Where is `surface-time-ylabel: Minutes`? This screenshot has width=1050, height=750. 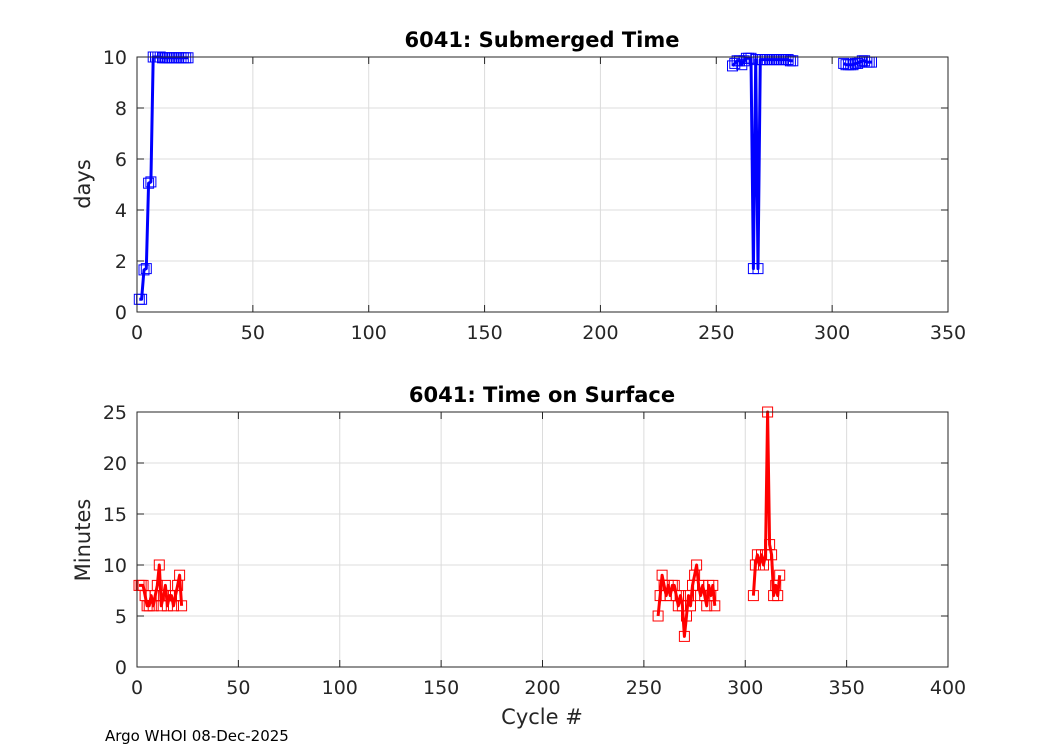
surface-time-ylabel: Minutes is located at coordinates (83, 540).